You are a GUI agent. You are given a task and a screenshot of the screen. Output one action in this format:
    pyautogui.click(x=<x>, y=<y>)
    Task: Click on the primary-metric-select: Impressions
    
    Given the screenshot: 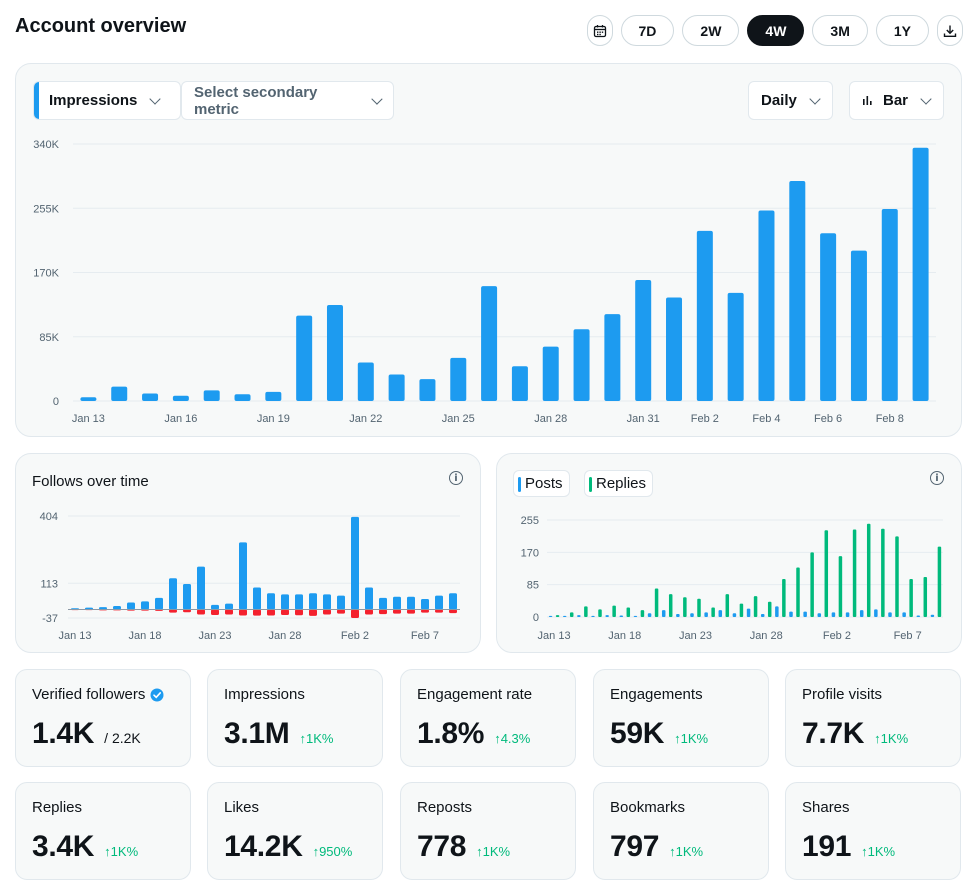 What is the action you would take?
    pyautogui.click(x=107, y=100)
    